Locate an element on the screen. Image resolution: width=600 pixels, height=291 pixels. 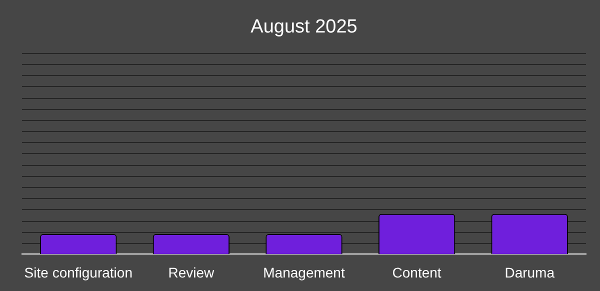
x-tick-label: Daruma is located at coordinates (529, 272).